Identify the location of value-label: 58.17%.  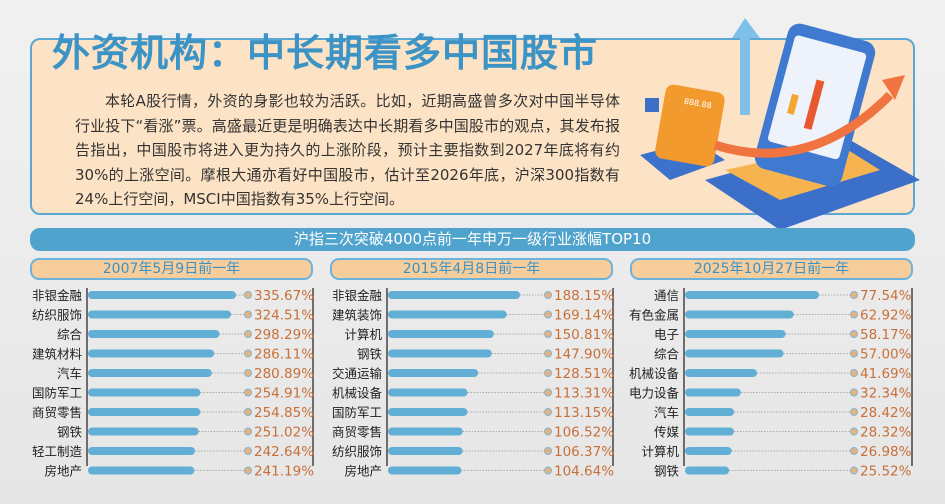
(886, 335).